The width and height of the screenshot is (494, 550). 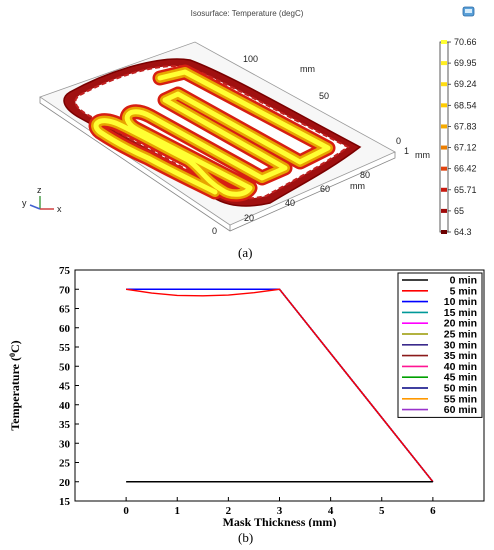 I want to click on panel-label-a: (a), so click(x=245, y=252).